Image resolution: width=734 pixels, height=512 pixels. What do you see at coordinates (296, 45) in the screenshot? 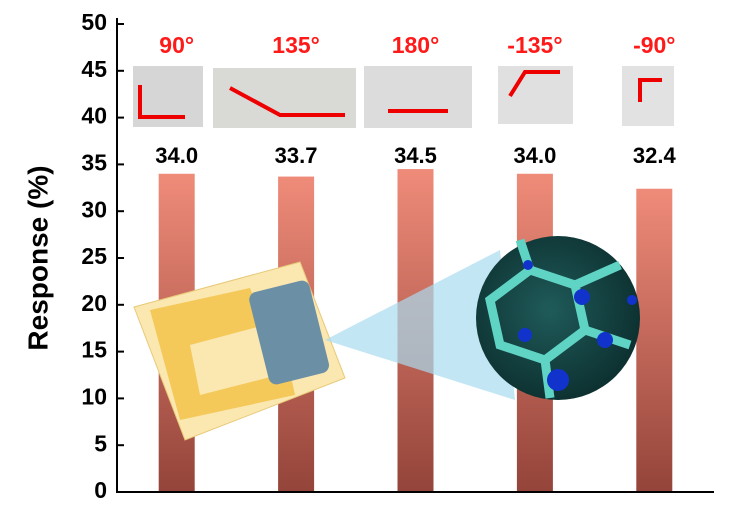
I see `category-label: 135°` at bounding box center [296, 45].